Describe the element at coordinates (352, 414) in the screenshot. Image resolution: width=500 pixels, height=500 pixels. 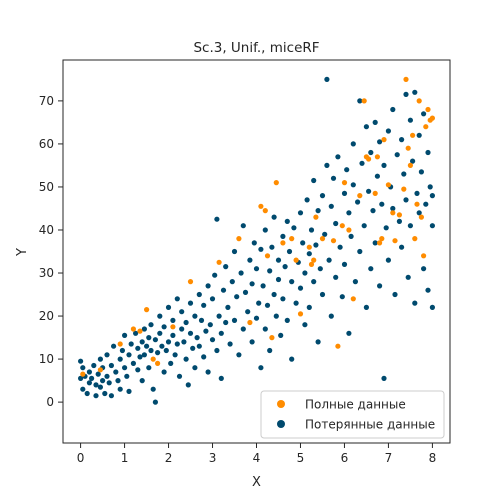
I see `legend: Полные данные Потерянные данные` at that location.